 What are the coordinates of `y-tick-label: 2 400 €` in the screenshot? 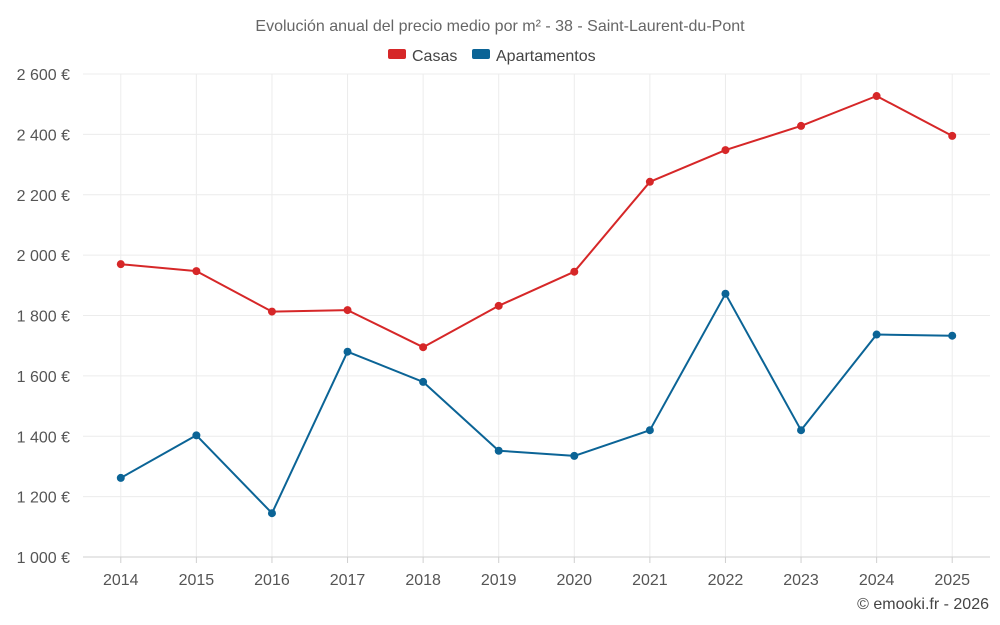 It's located at (43, 135).